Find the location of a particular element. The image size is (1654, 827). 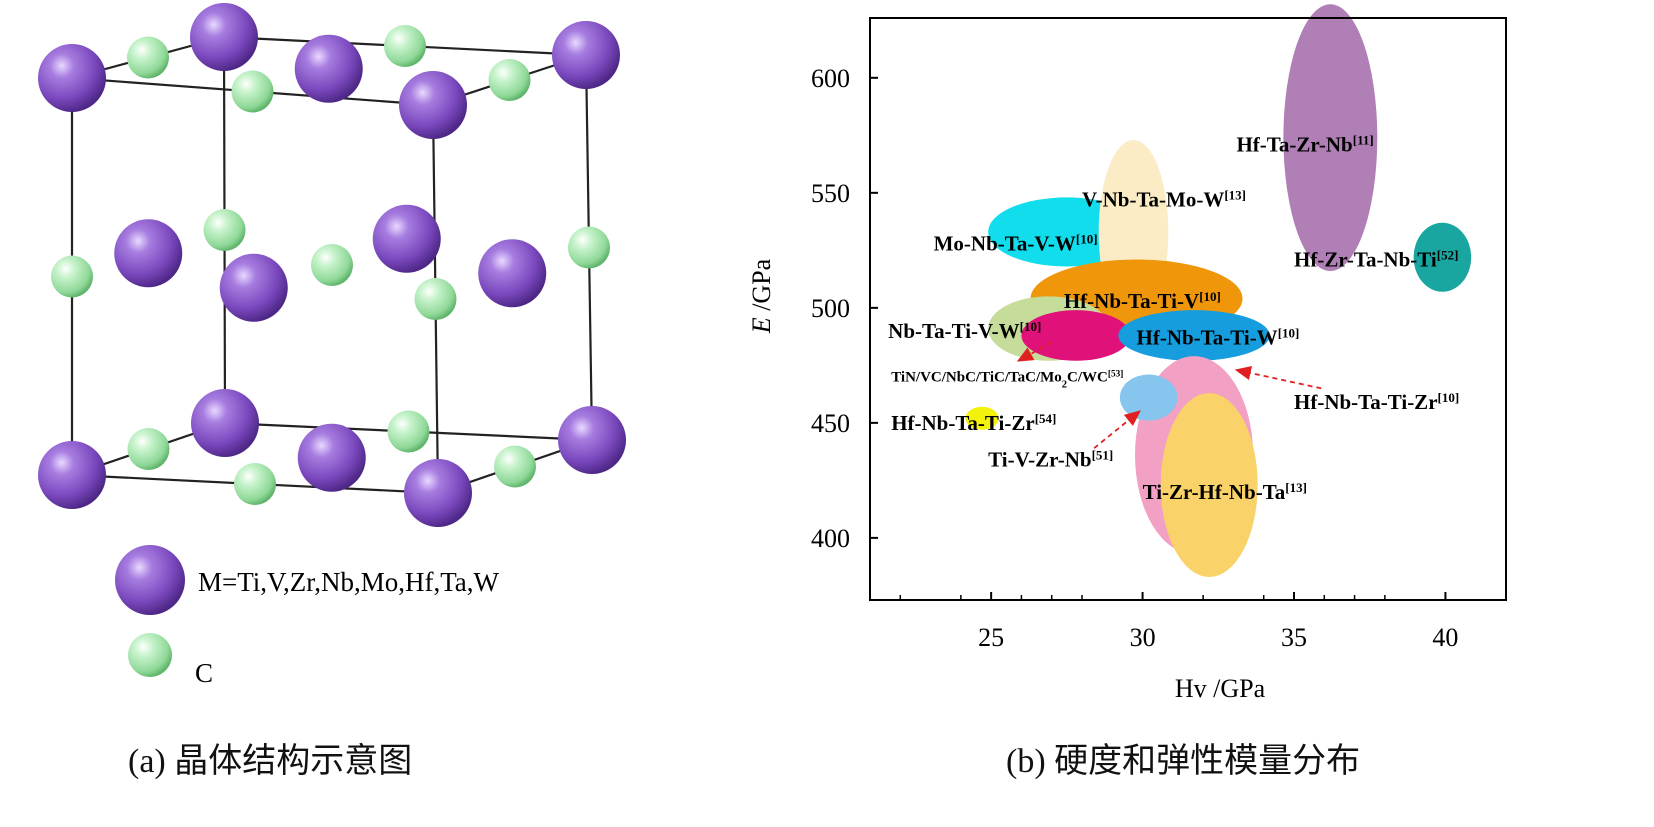

y-axis-label: E /GPa is located at coordinates (761, 296).